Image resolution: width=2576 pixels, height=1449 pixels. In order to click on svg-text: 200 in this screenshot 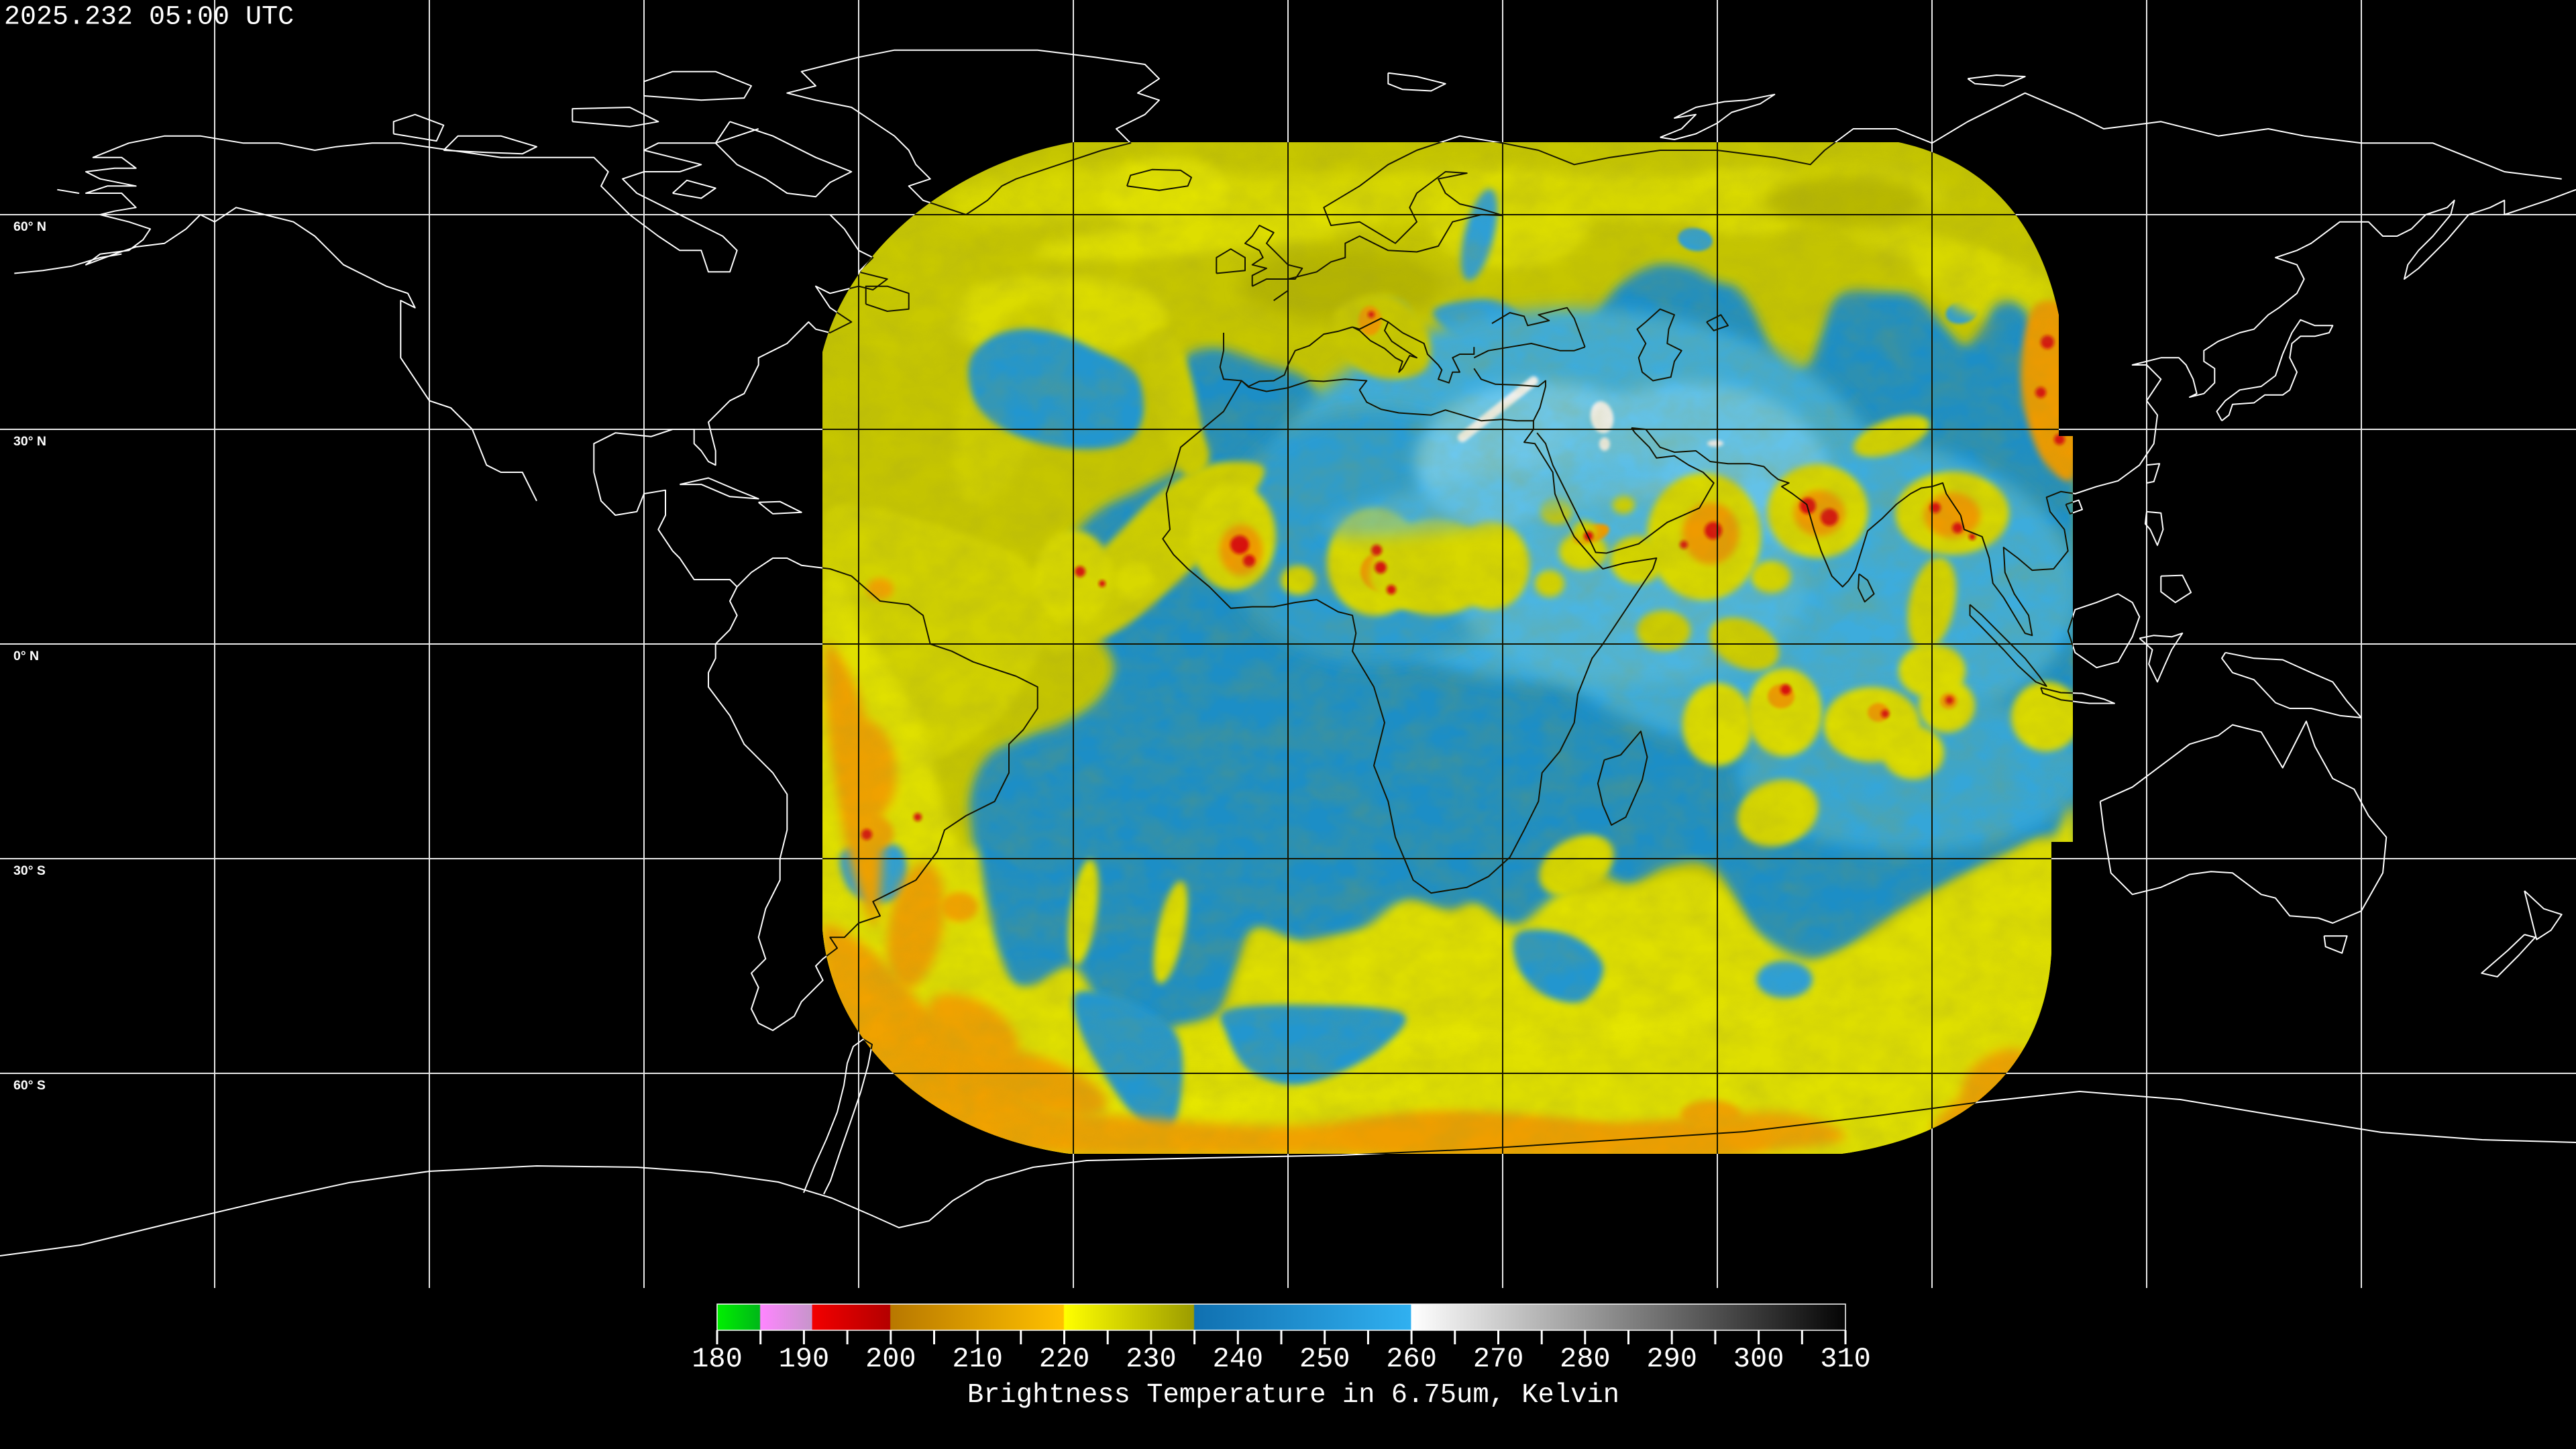, I will do `click(890, 1359)`.